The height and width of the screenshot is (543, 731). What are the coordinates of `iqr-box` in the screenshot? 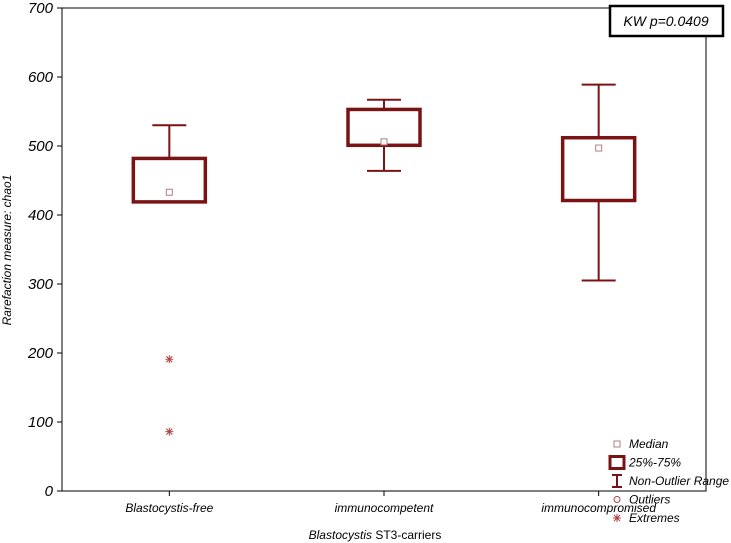 It's located at (598, 169).